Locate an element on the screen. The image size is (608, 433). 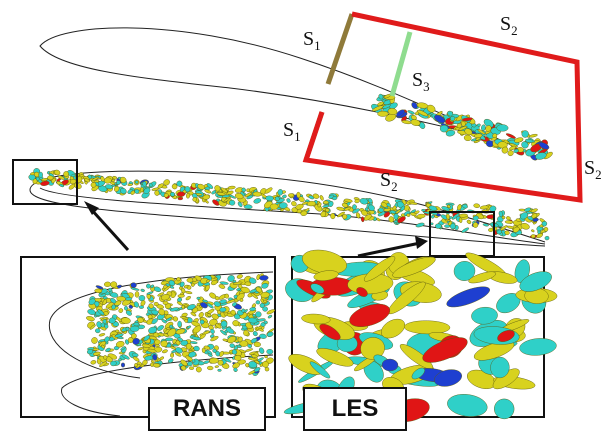
rans-airfoil-curve is located at coordinates (161, 325).